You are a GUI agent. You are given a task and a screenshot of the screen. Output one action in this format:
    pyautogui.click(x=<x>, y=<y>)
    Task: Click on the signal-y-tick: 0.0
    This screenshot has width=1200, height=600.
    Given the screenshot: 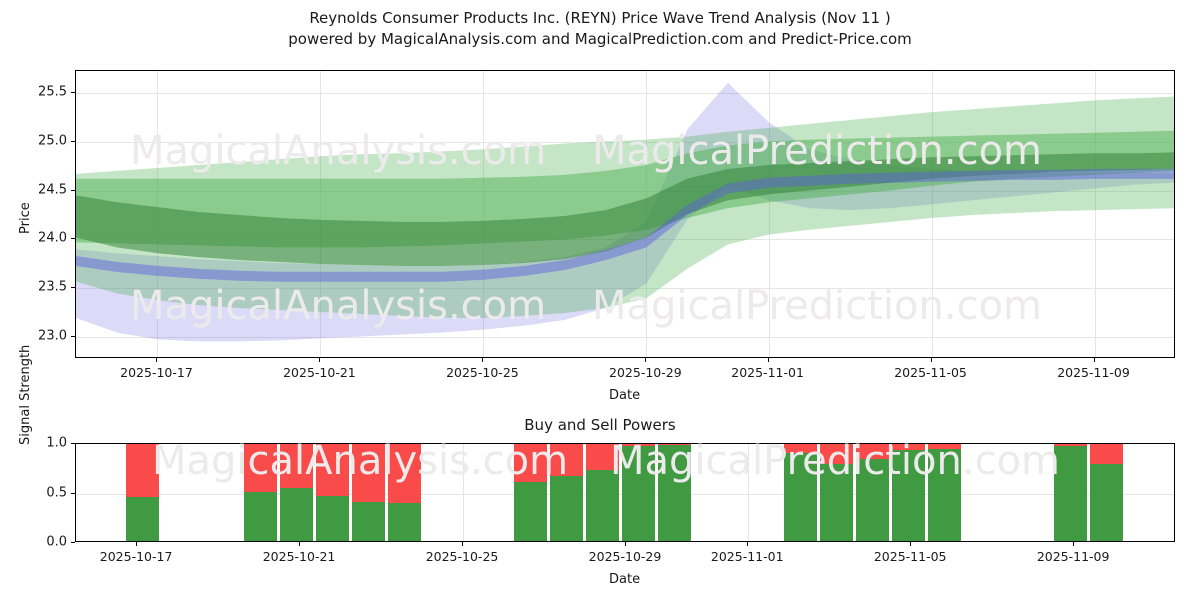 What is the action you would take?
    pyautogui.click(x=56, y=542)
    